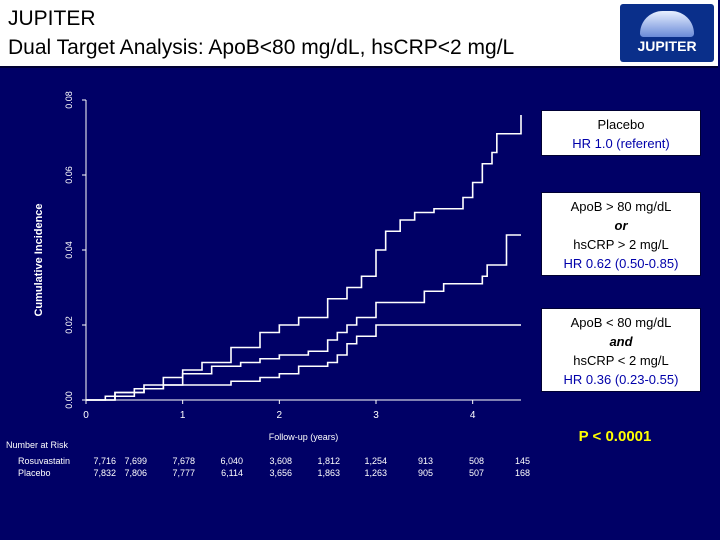 This screenshot has width=720, height=540. What do you see at coordinates (621, 322) in the screenshot?
I see `legend-low-line1: ApoB < 80 mg/dL` at bounding box center [621, 322].